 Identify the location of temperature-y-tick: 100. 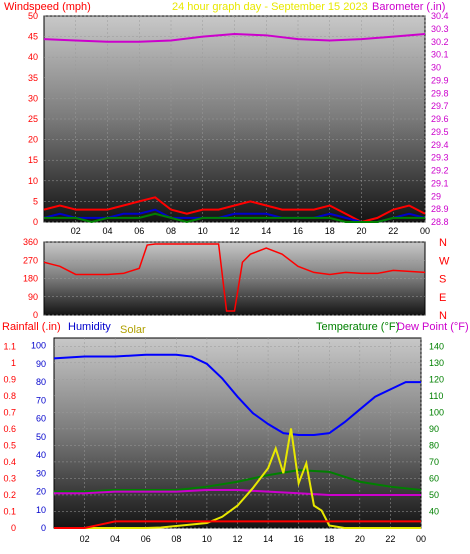
(436, 412).